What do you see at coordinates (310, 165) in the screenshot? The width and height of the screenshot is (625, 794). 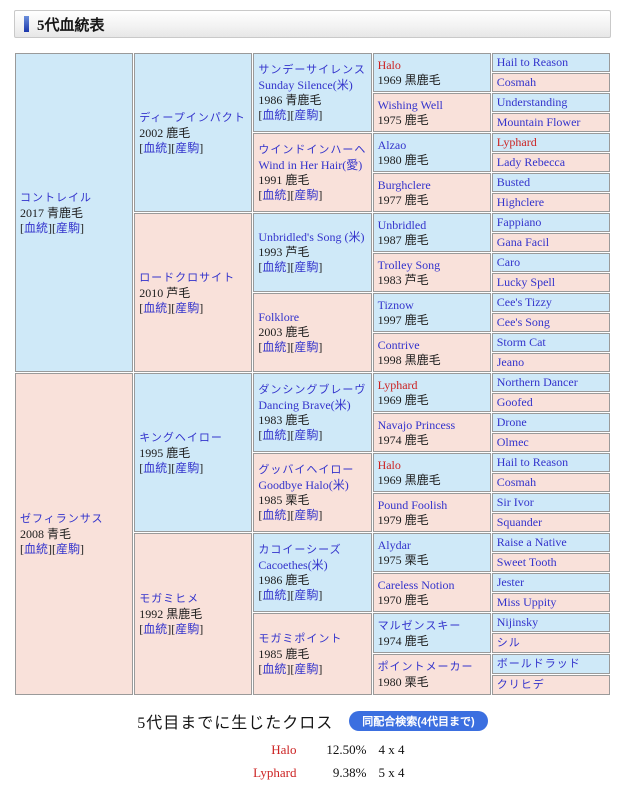 I see `horse-link: Wind in Her Hair(愛)` at bounding box center [310, 165].